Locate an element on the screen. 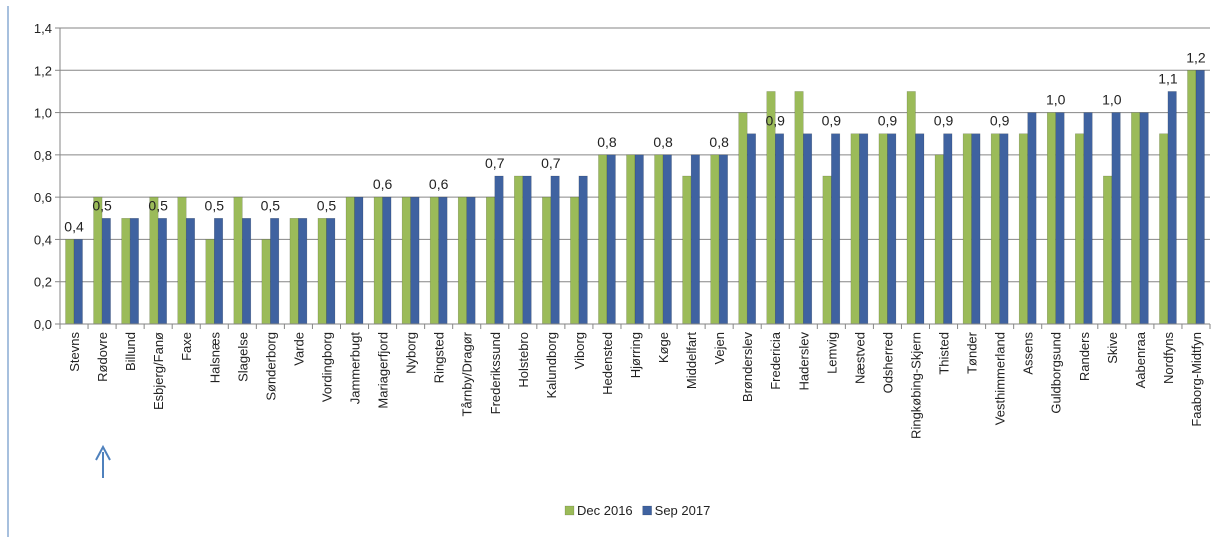 The width and height of the screenshot is (1219, 537). data-label: 1,1 is located at coordinates (1168, 78).